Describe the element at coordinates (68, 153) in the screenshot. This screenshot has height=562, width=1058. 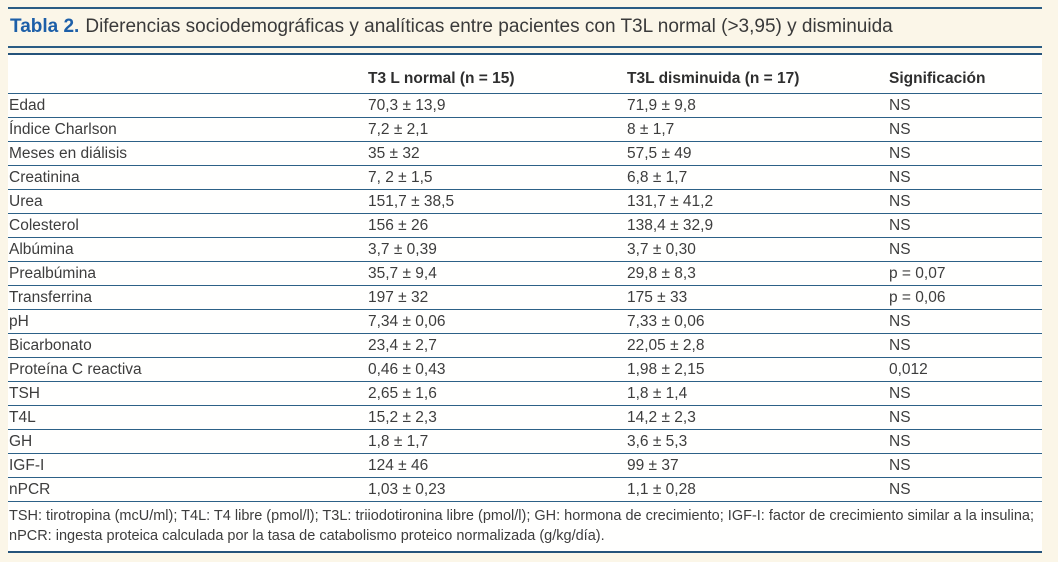
I see `row-label: Meses en diálisis` at that location.